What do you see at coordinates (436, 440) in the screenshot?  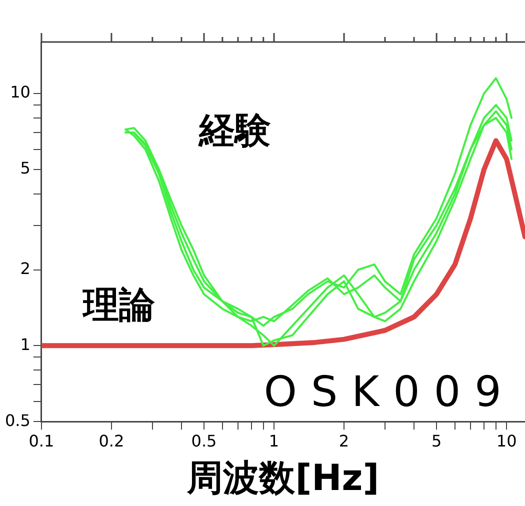 I see `x-tick-label: 5` at bounding box center [436, 440].